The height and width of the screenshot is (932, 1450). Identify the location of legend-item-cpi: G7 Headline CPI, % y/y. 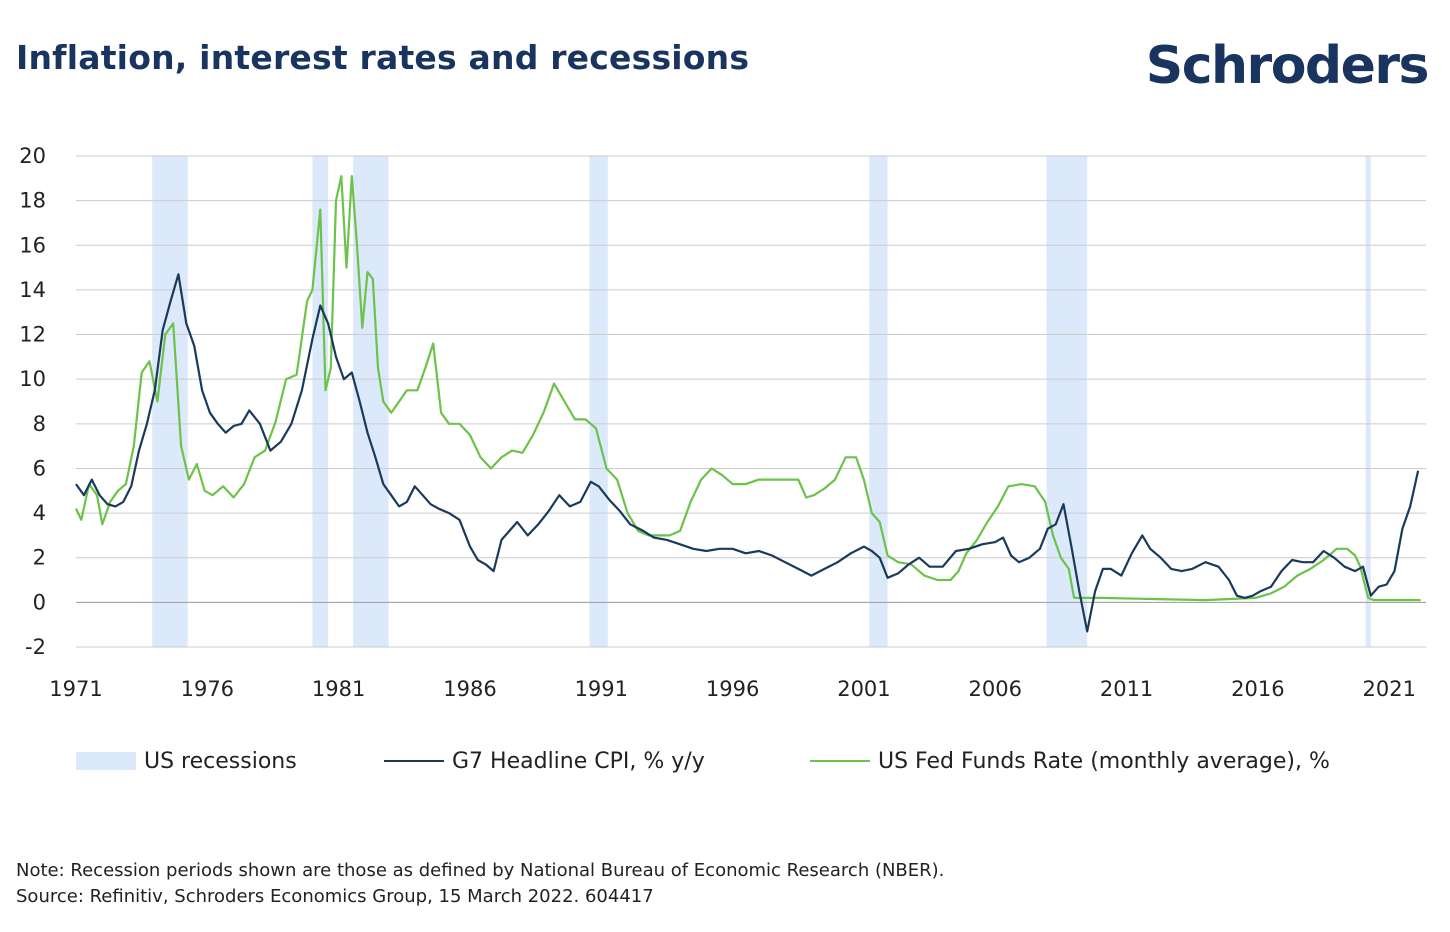
(544, 761).